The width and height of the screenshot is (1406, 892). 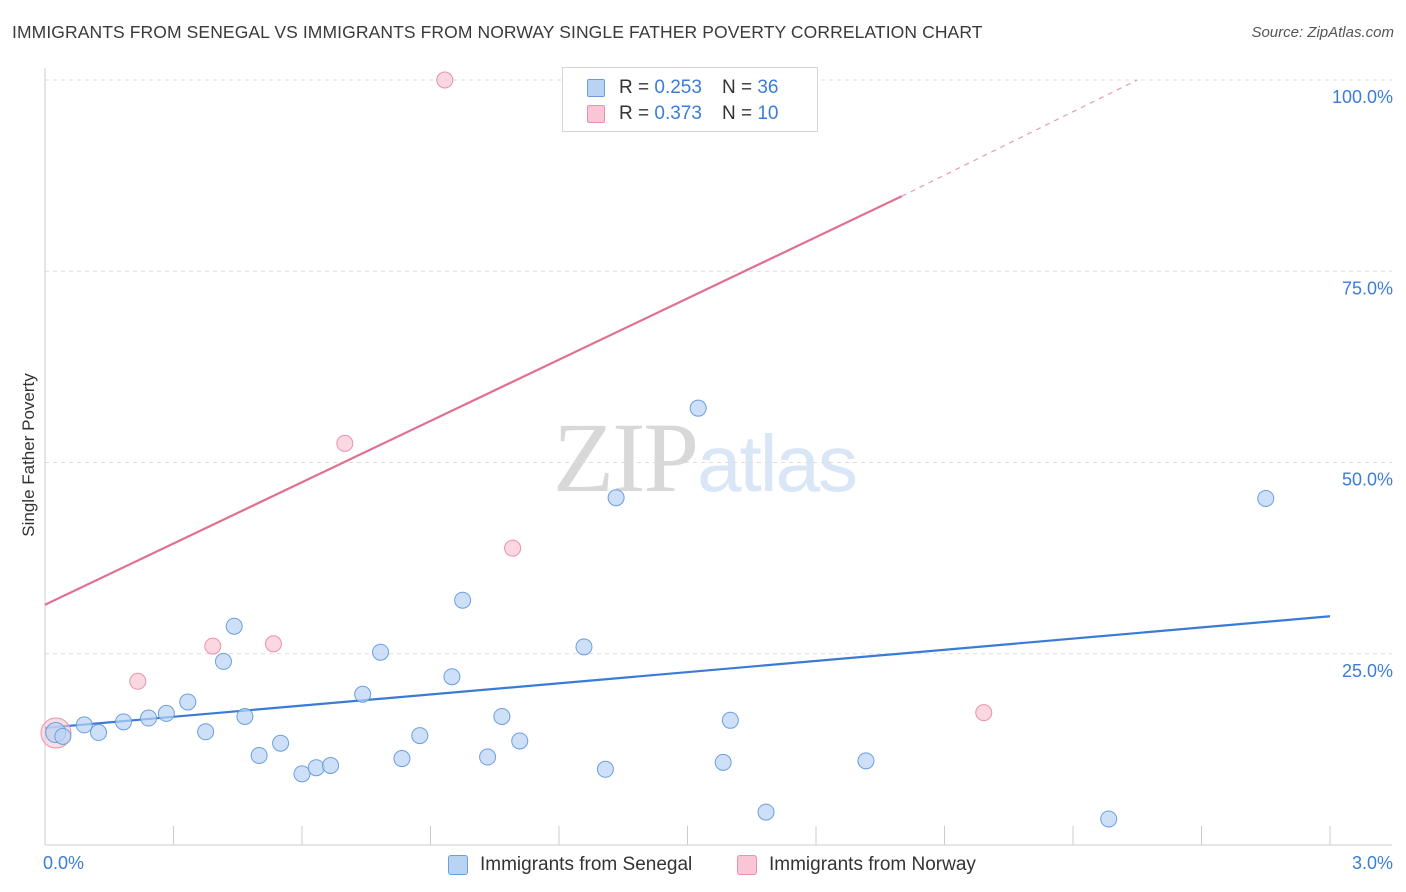 What do you see at coordinates (1367, 671) in the screenshot?
I see `y-tick-label: 25.0%` at bounding box center [1367, 671].